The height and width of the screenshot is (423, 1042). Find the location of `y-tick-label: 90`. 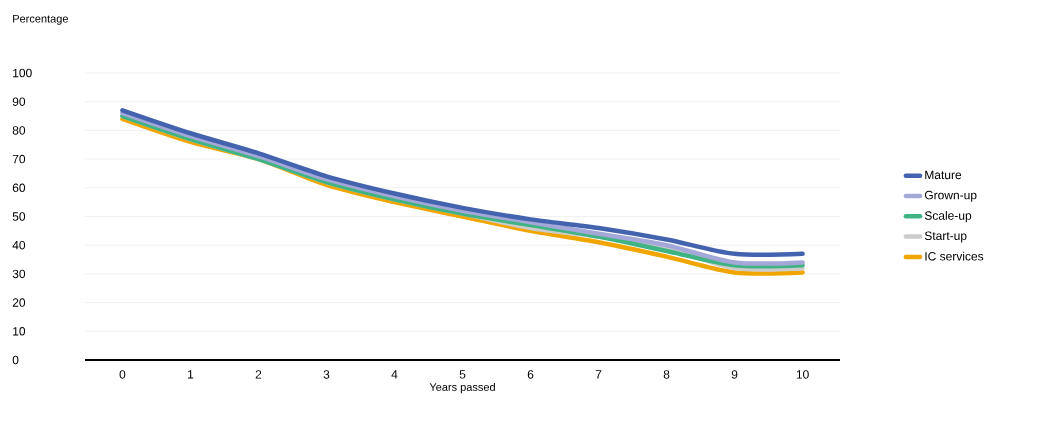

y-tick-label: 90 is located at coordinates (19, 101).